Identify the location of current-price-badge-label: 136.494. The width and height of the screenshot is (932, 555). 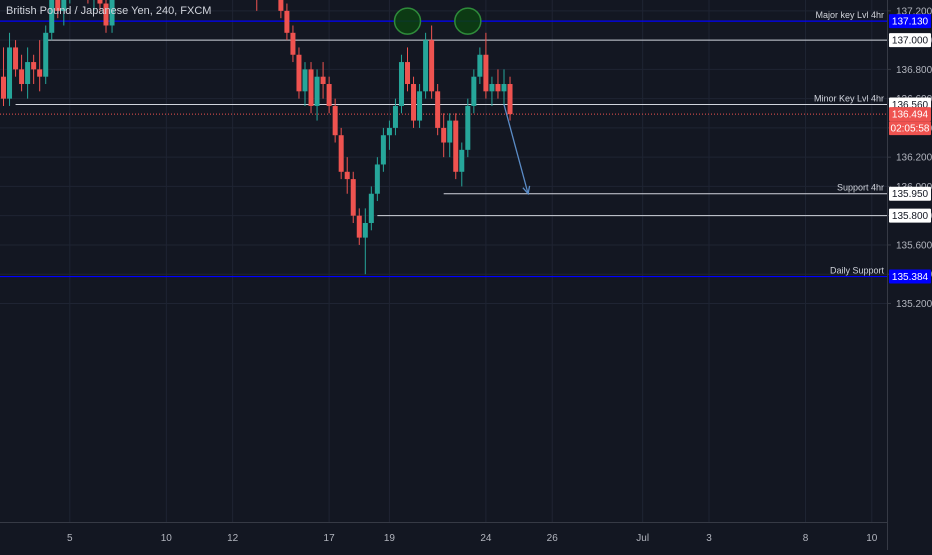
(910, 115).